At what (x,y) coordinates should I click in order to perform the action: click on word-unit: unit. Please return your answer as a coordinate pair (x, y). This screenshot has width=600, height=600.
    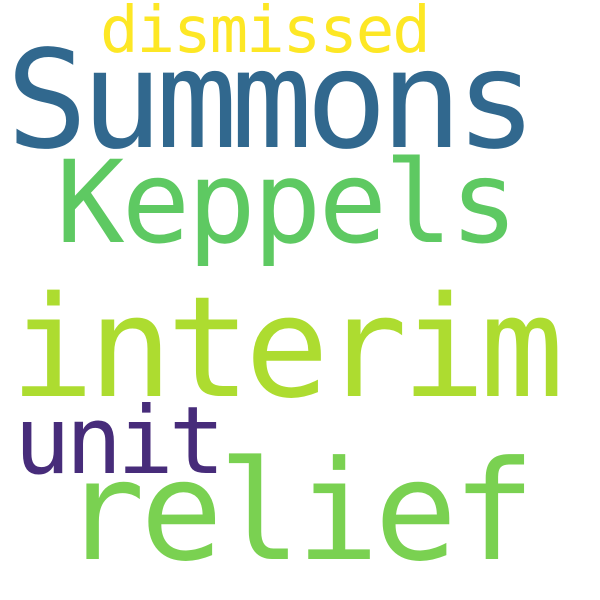
    Looking at the image, I should click on (119, 441).